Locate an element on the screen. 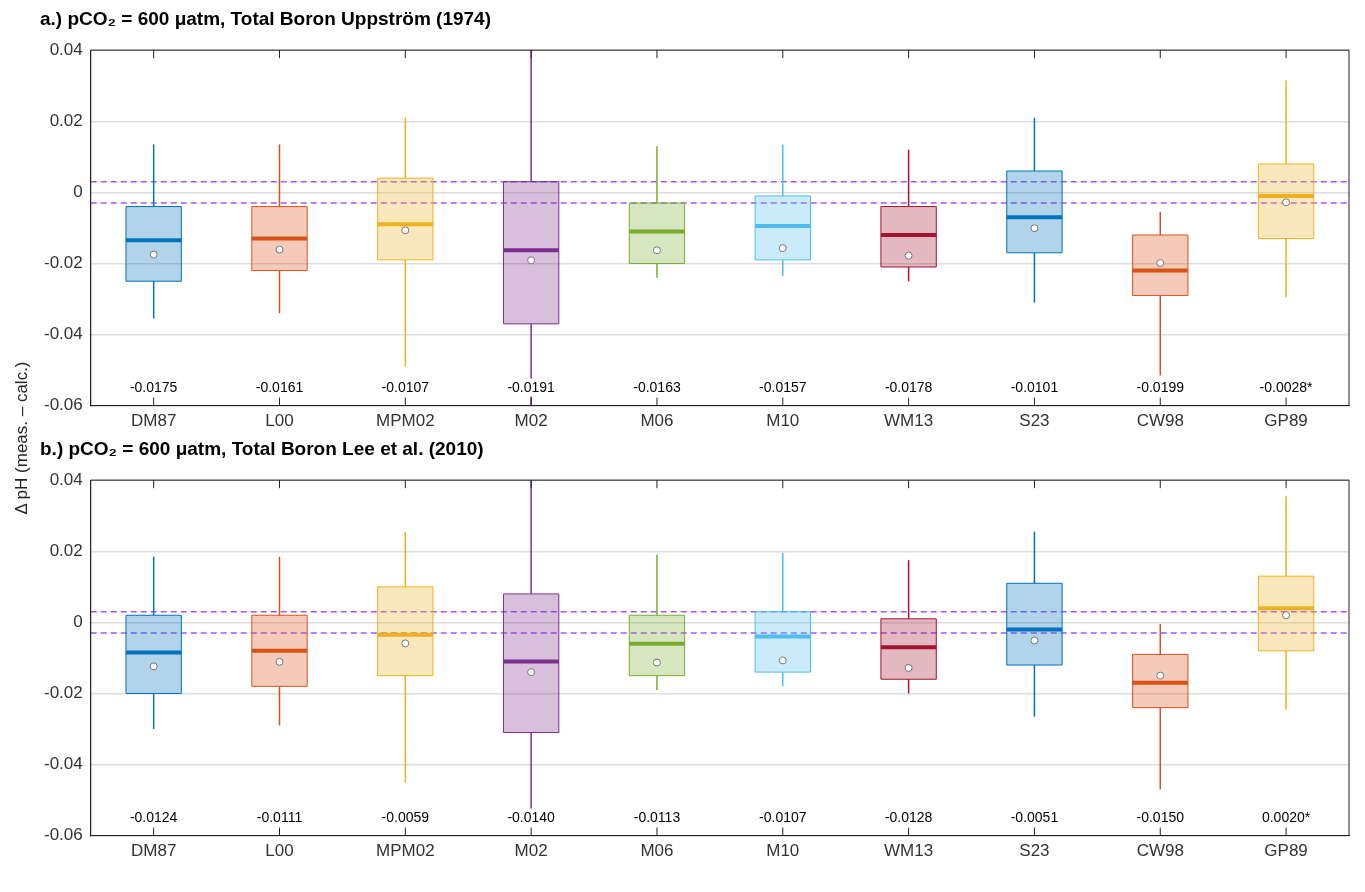  text: -0.0051 is located at coordinates (1034, 817).